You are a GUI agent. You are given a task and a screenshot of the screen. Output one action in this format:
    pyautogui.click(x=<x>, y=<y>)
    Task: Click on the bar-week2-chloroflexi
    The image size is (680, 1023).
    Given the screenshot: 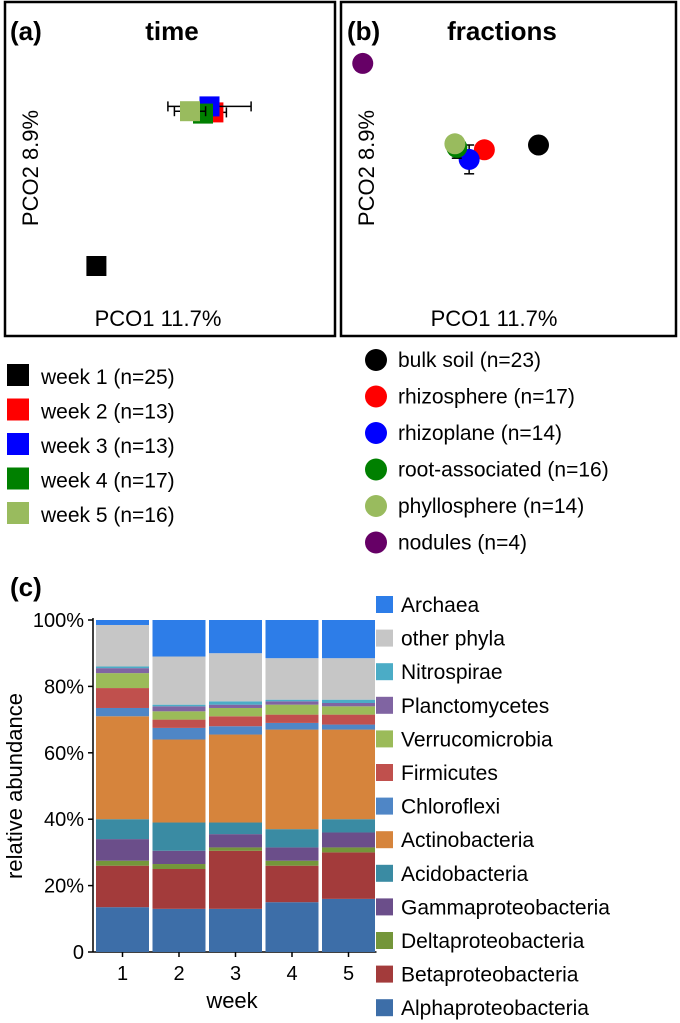 What is the action you would take?
    pyautogui.click(x=179, y=733)
    